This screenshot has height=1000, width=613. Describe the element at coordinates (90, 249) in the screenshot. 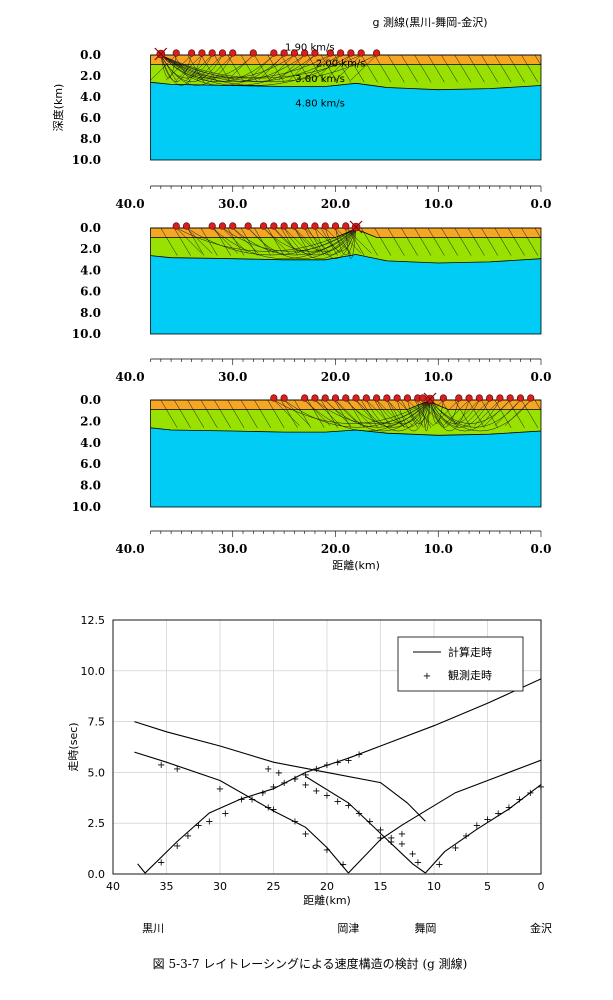

I see `y-tick-label: 2.0` at that location.